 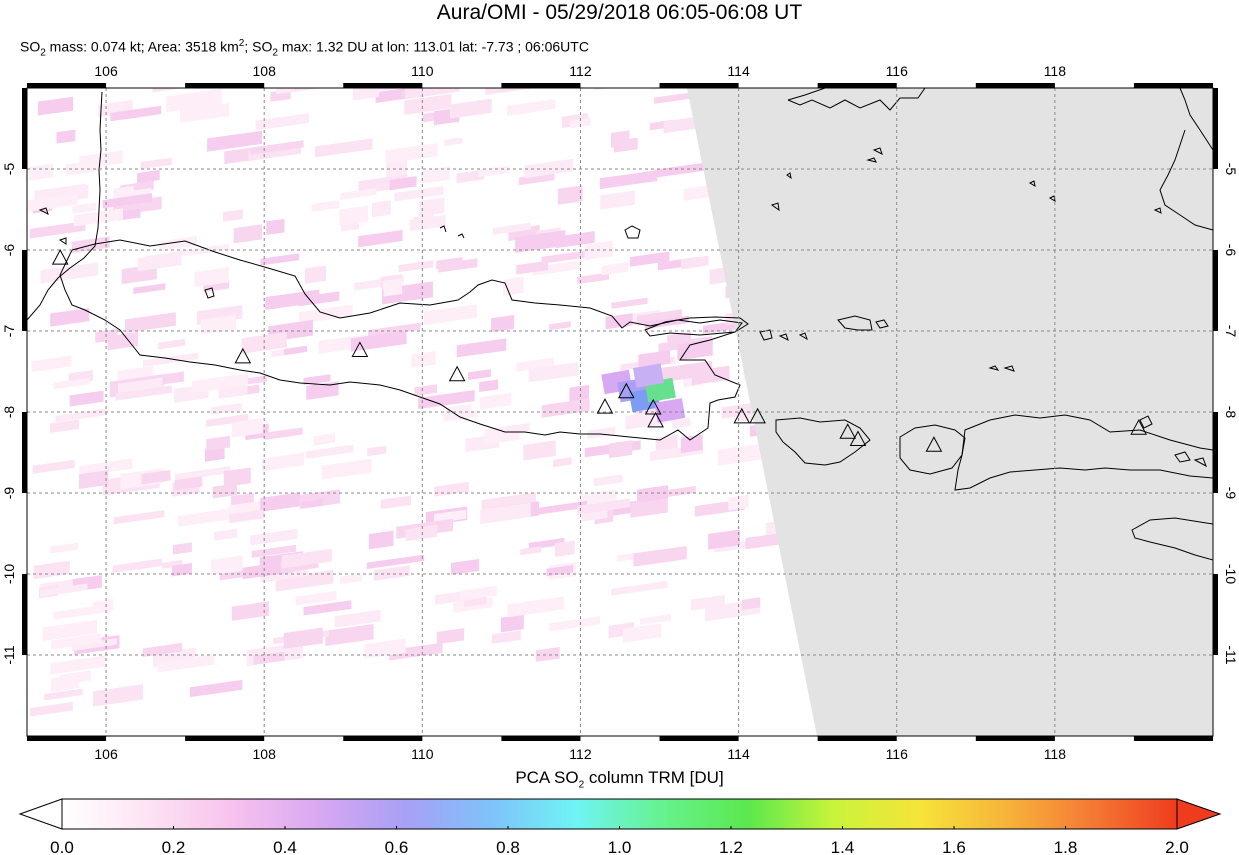 What do you see at coordinates (620, 846) in the screenshot?
I see `colorbar-tick-label: 1.0` at bounding box center [620, 846].